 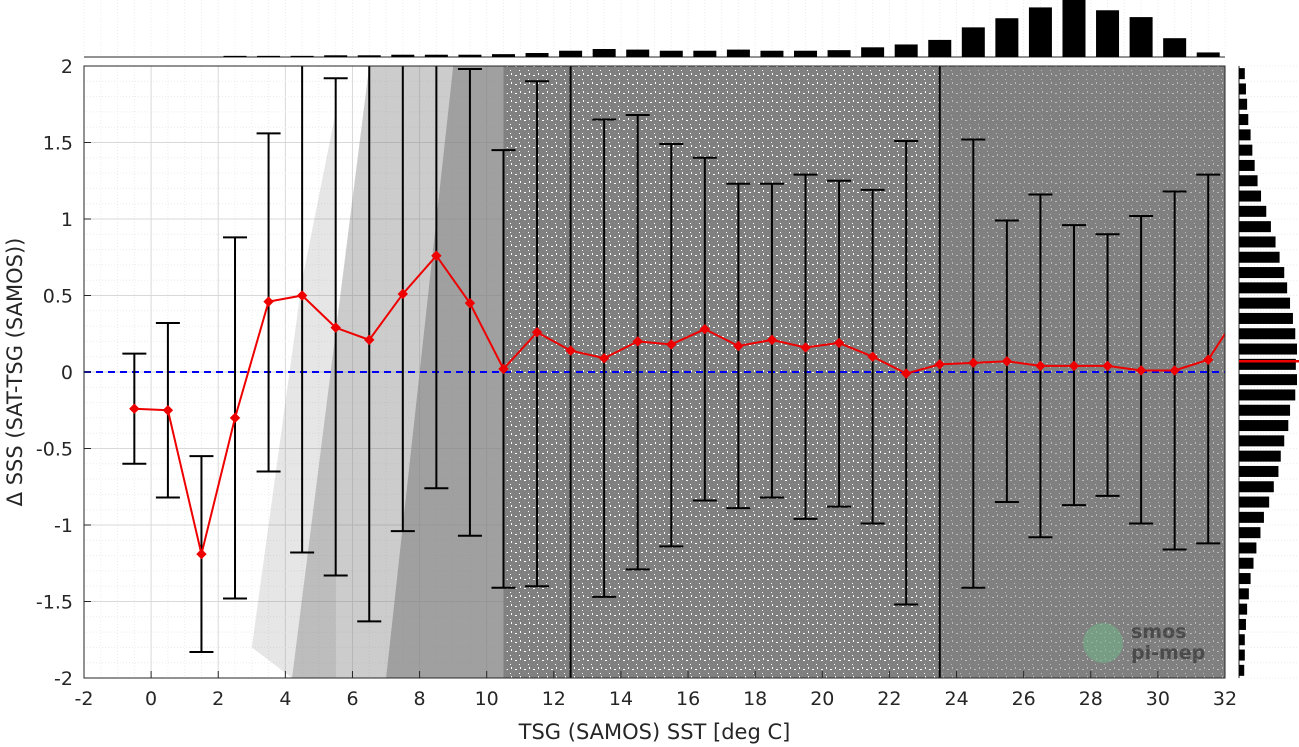 What do you see at coordinates (15, 372) in the screenshot?
I see `y-axis-label: Δ SSS (SAT-TSG (SAMOS))` at bounding box center [15, 372].